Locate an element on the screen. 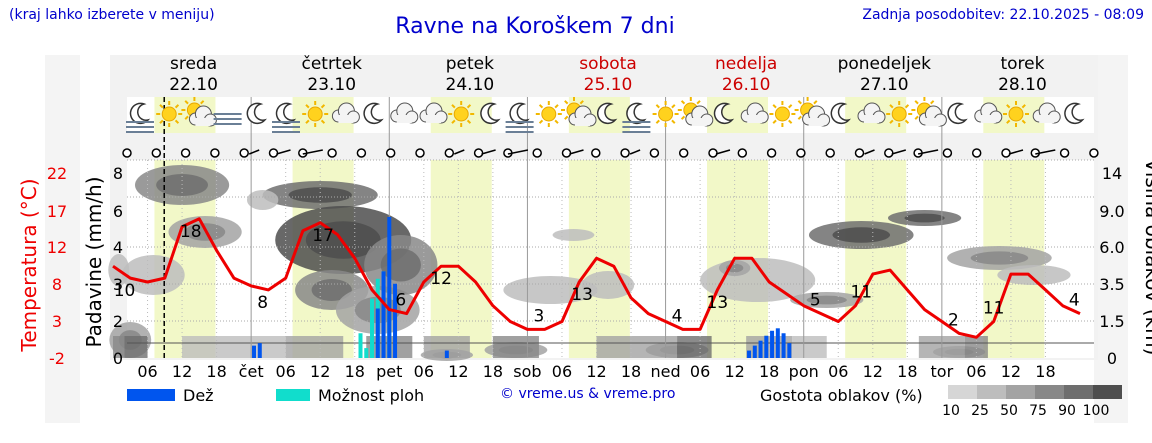  cloud-legend-step: 10 is located at coordinates (951, 411).